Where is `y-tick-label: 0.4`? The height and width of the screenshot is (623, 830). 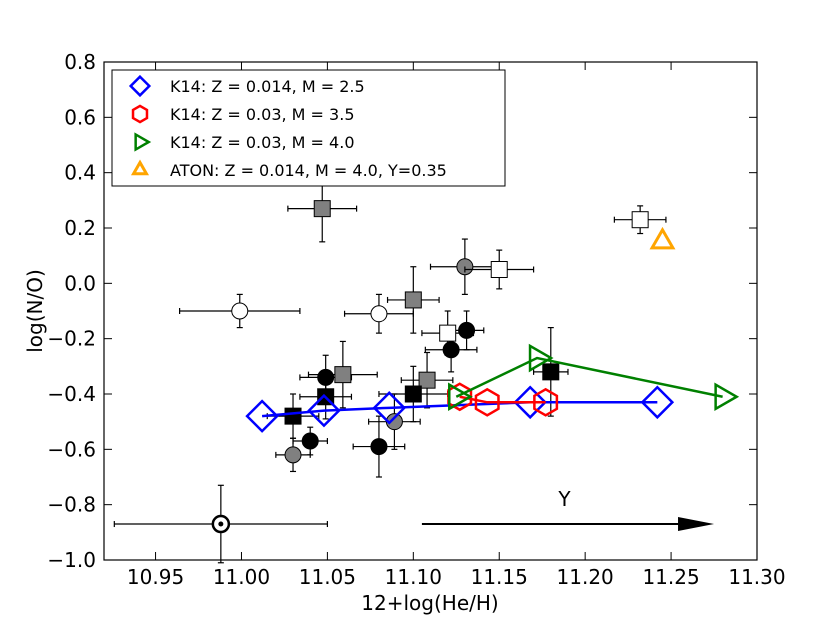 y-tick-label: 0.4 is located at coordinates (80, 173).